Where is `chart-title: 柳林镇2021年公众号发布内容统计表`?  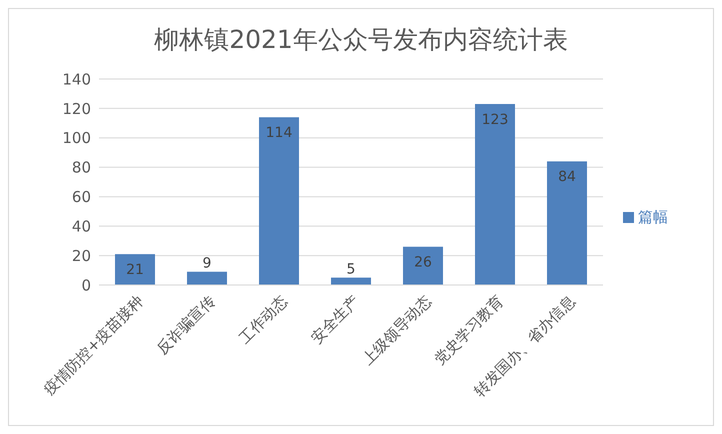
chart-title: 柳林镇2021年公众号发布内容统计表 is located at coordinates (361, 40).